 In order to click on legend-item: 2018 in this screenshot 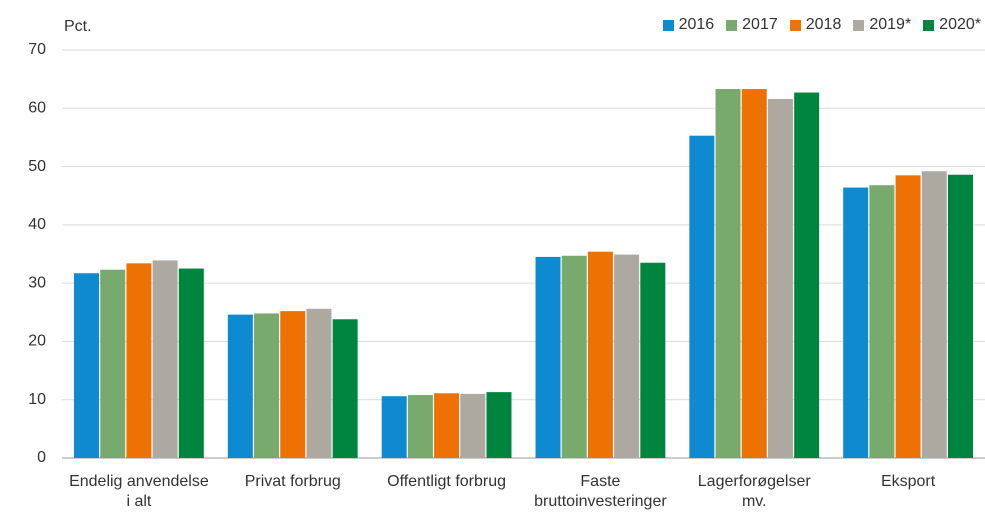, I will do `click(815, 25)`.